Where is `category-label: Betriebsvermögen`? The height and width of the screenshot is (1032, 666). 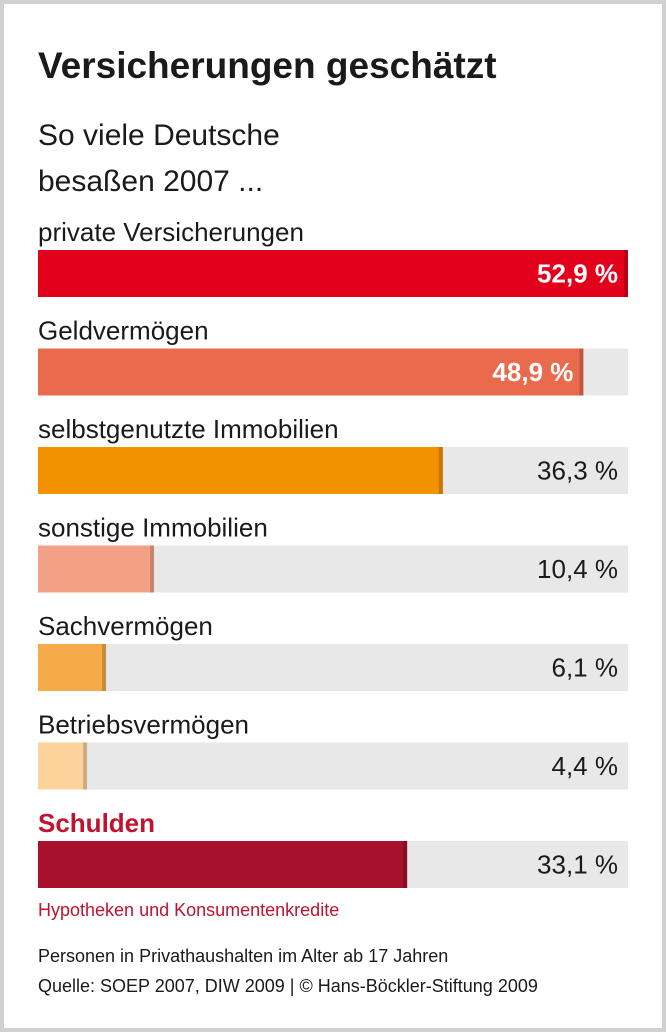 category-label: Betriebsvermögen is located at coordinates (143, 725).